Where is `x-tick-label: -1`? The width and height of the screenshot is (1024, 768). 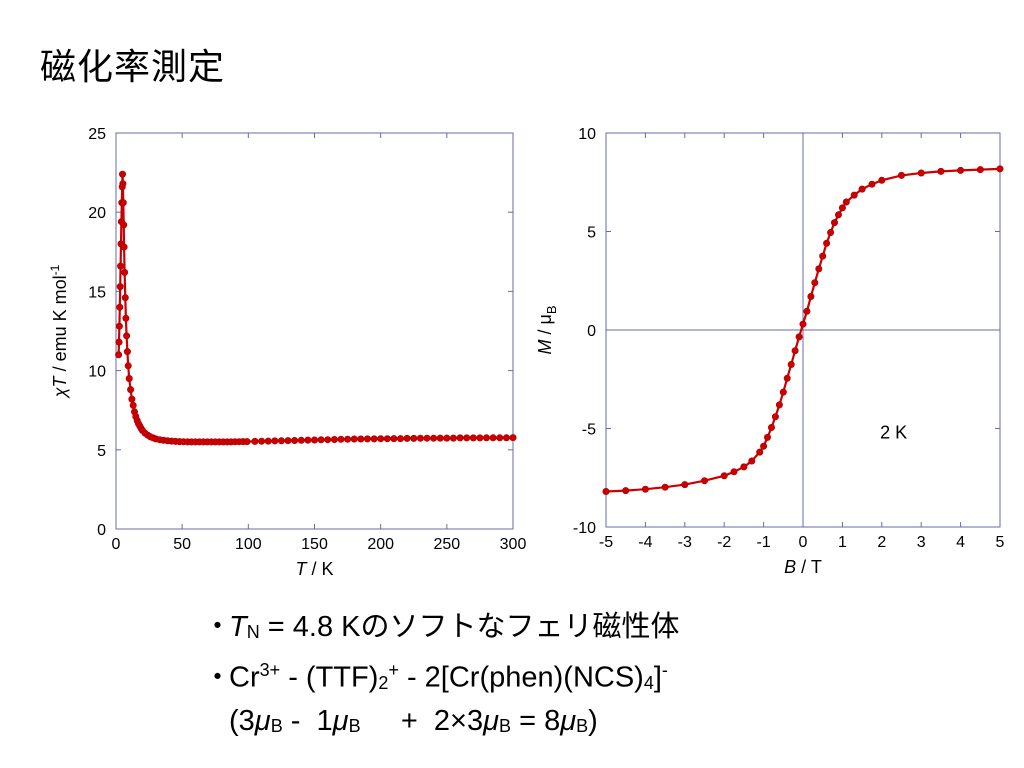 x-tick-label: -1 is located at coordinates (763, 542).